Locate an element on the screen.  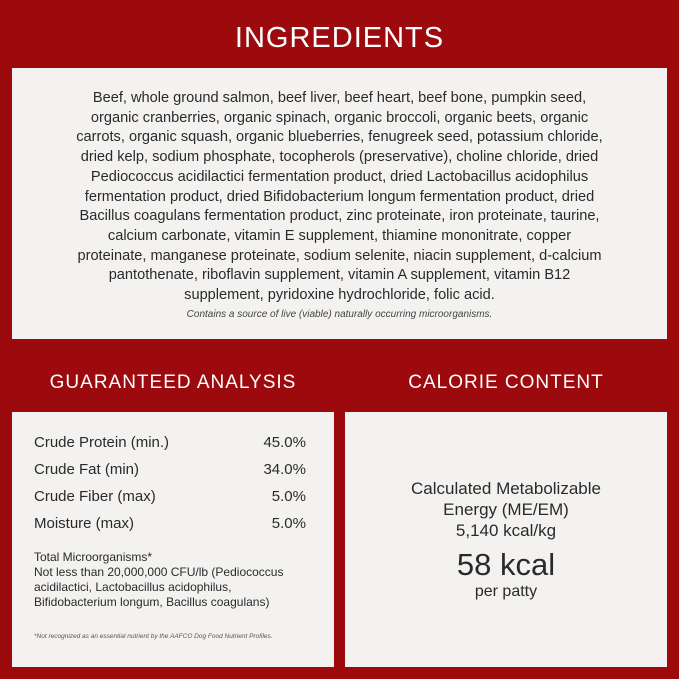
analysis-row: Moisture (max) 5.0% is located at coordinates (170, 528).